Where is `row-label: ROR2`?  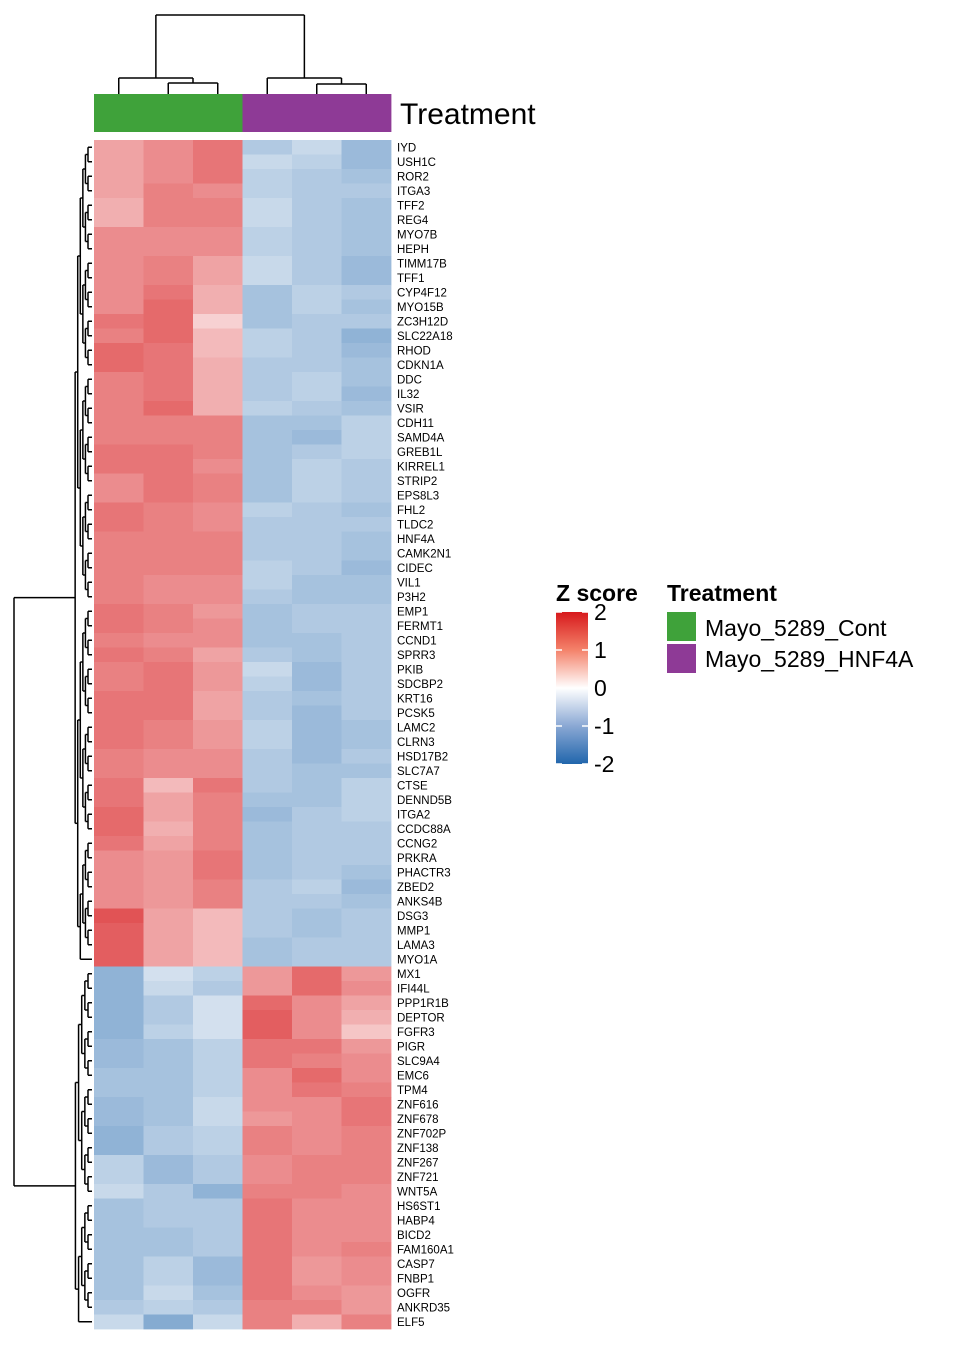
row-label: ROR2 is located at coordinates (413, 177).